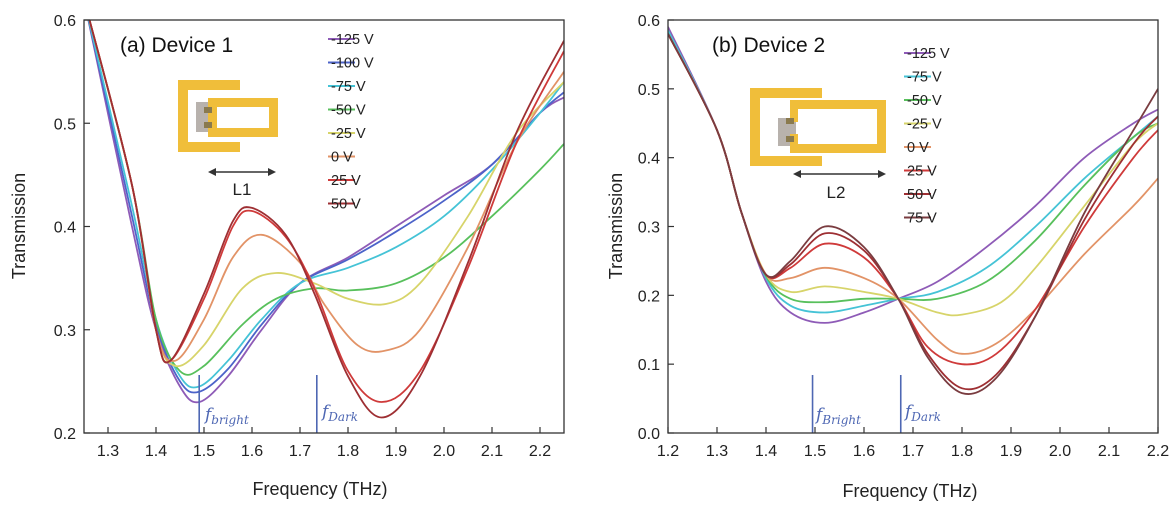 This screenshot has height=506, width=1175. Describe the element at coordinates (922, 219) in the screenshot. I see `legend-entry: 75 V` at that location.